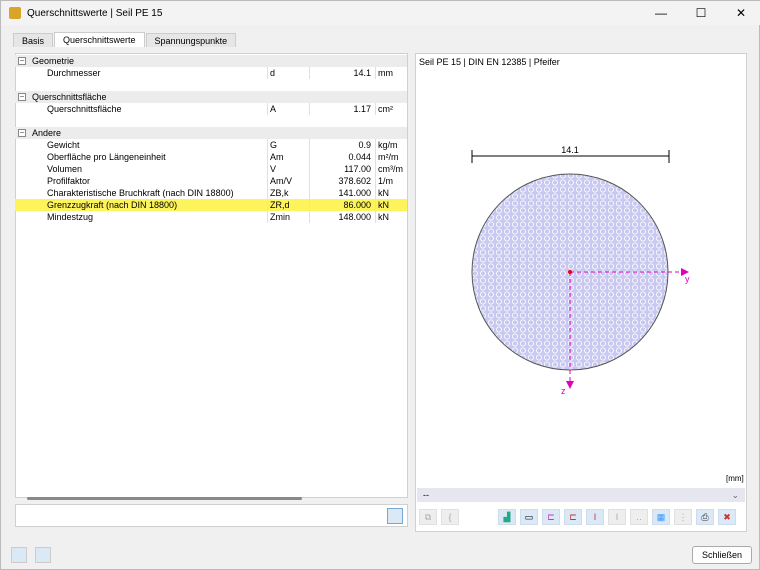  What do you see at coordinates (617, 517) in the screenshot?
I see `section-grey-icon: I` at bounding box center [617, 517].